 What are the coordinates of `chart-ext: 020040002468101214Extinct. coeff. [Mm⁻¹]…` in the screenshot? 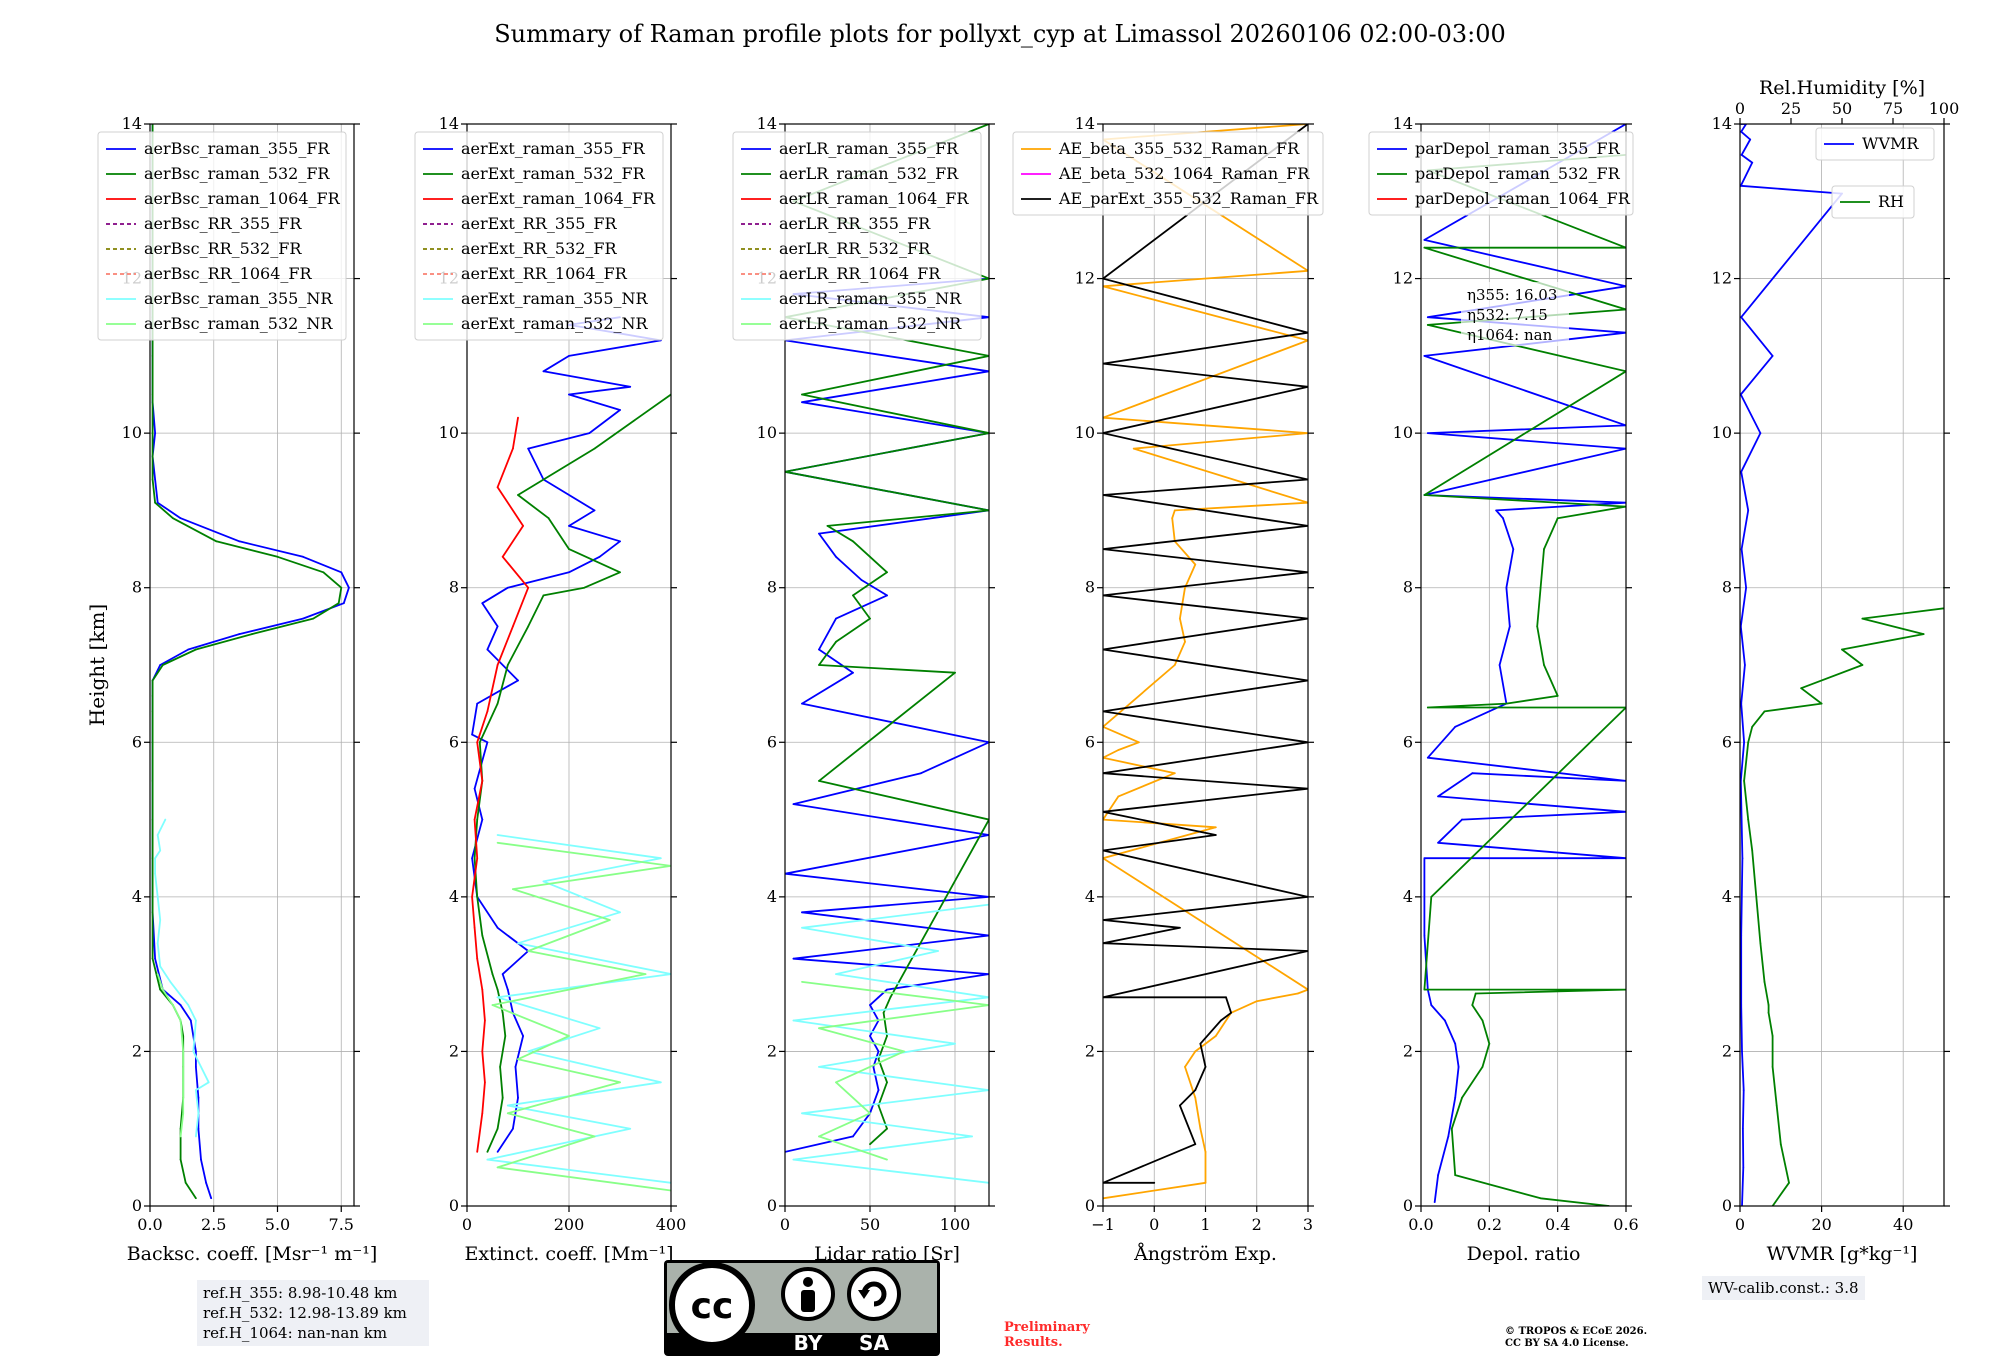 It's located at (550, 689).